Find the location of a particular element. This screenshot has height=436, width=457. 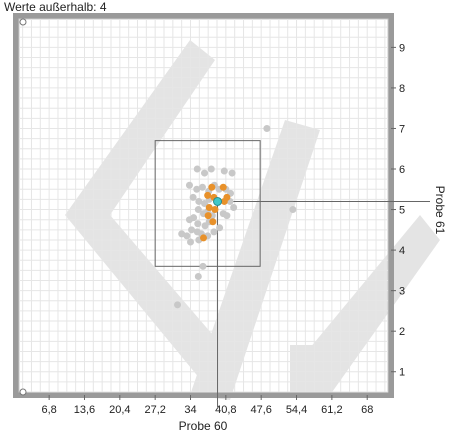

data-points is located at coordinates (235, 216).